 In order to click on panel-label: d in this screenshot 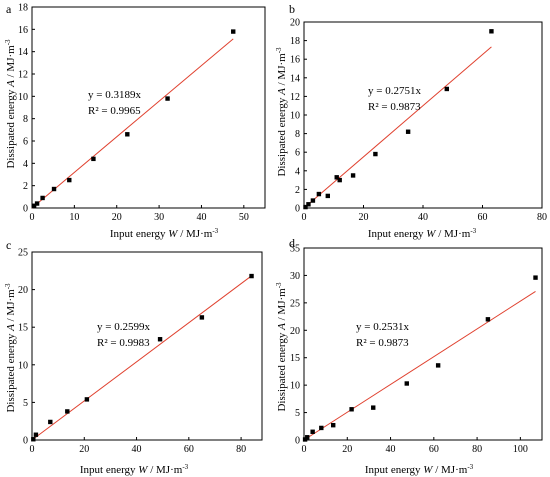, I will do `click(292, 243)`.